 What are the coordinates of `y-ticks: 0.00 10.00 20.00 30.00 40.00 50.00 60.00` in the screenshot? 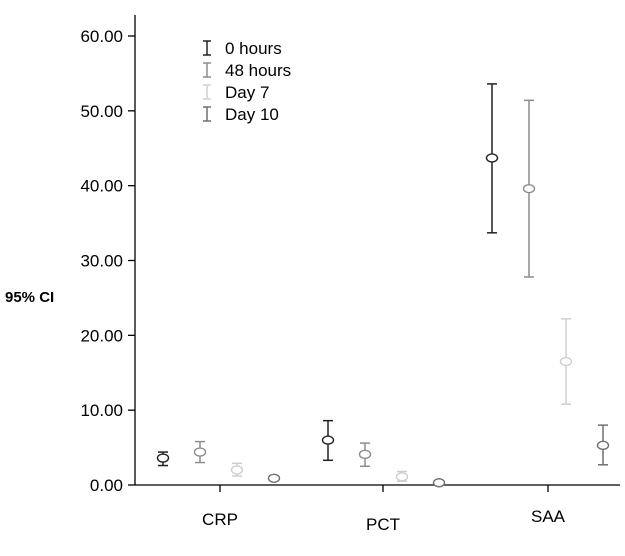 It's located at (107, 261).